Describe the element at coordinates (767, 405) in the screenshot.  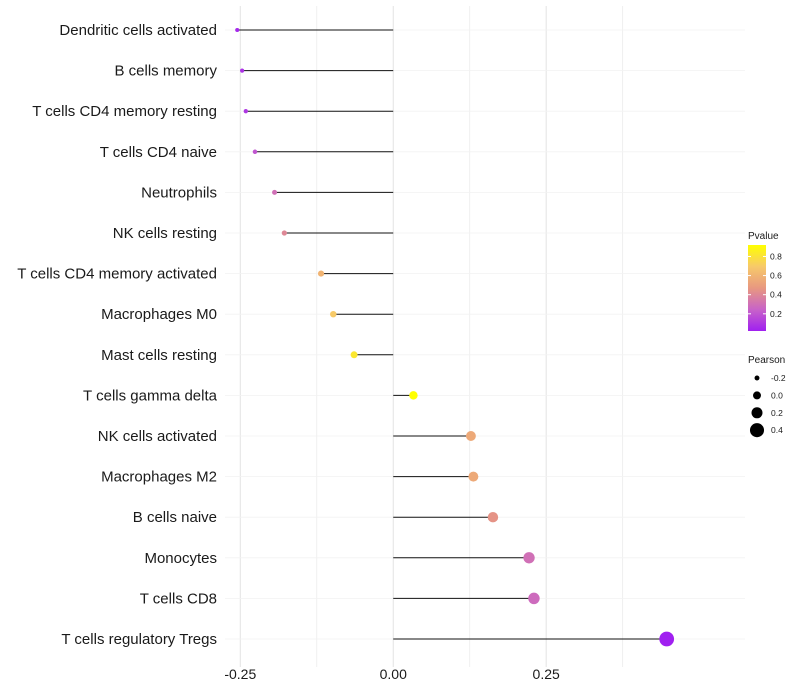
I see `pearson-legend-items: -0.2 0.0 0.2 0.4` at that location.